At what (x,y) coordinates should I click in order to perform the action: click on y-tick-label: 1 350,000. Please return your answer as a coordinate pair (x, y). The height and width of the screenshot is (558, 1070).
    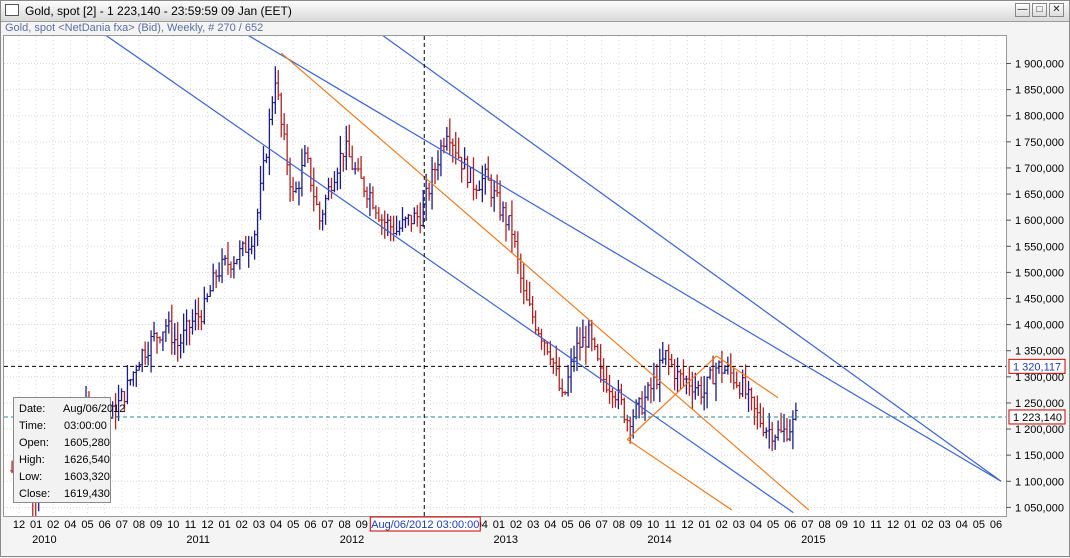
    Looking at the image, I should click on (1039, 352).